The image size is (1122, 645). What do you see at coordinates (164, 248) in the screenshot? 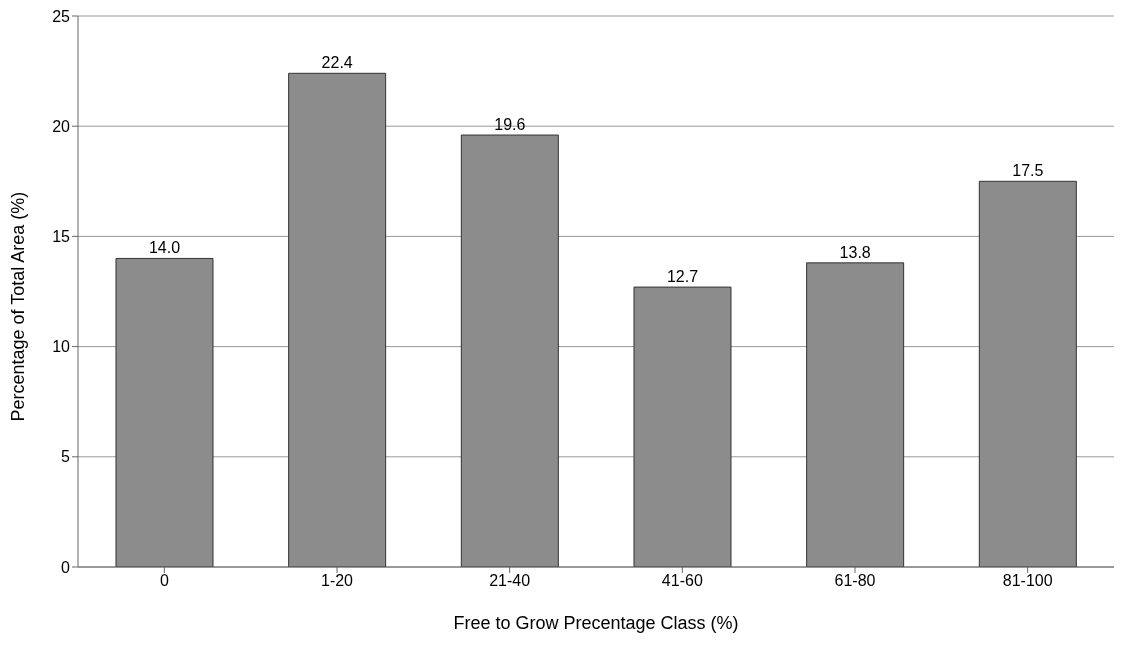
I see `data-label: 14.0` at bounding box center [164, 248].